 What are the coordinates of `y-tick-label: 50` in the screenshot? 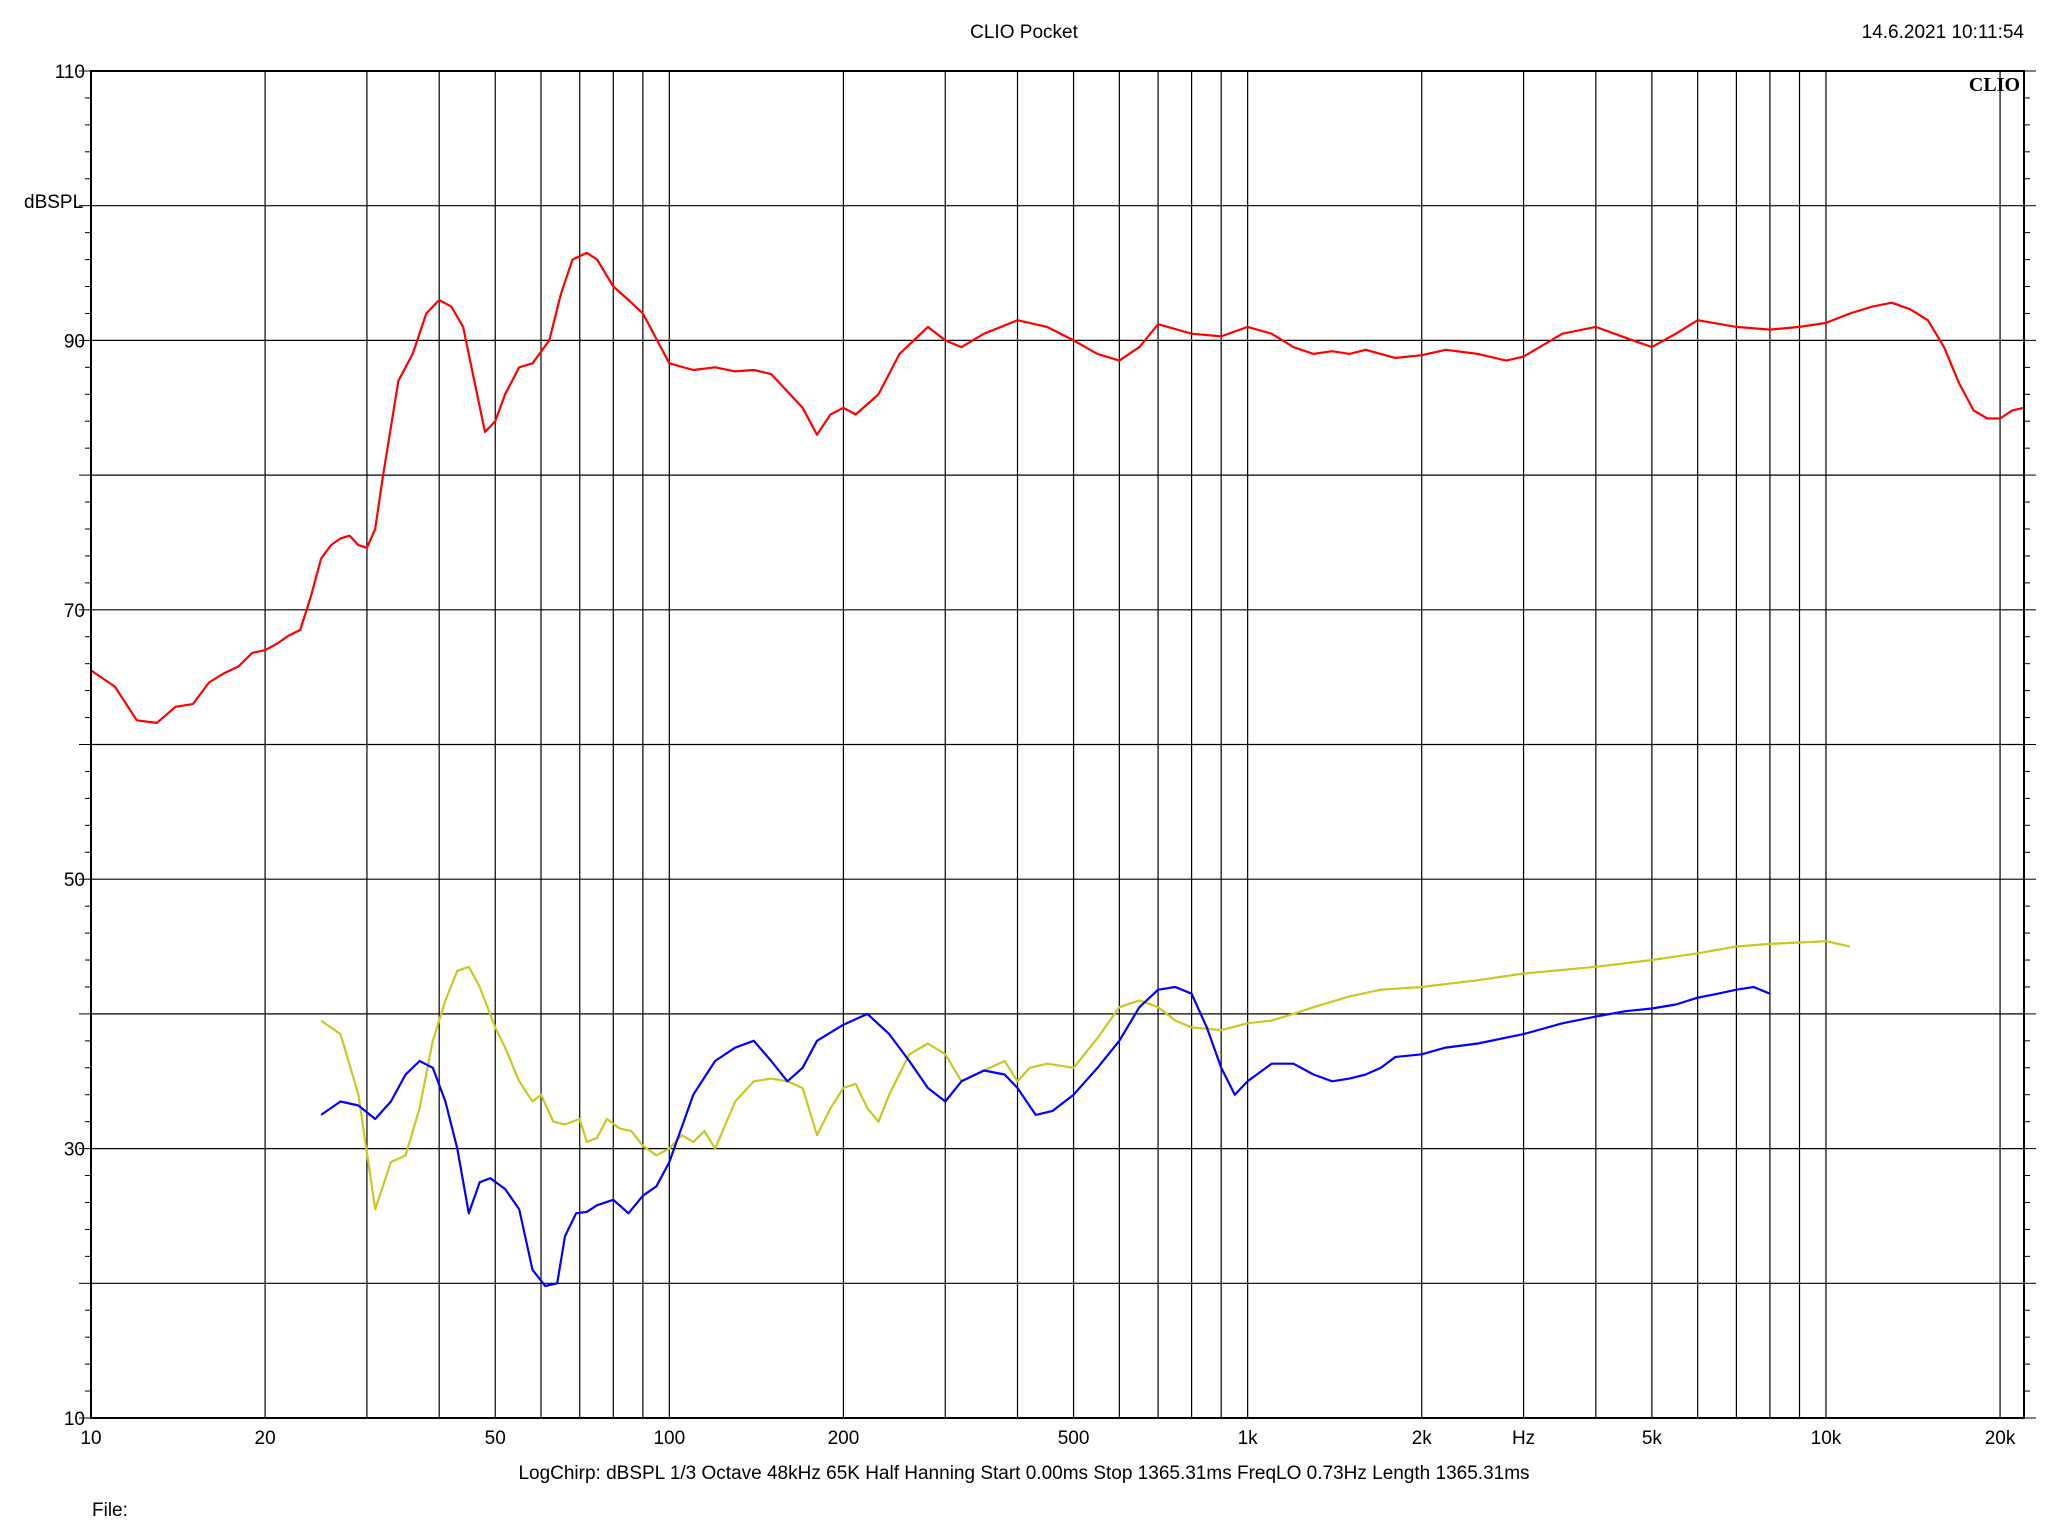 It's located at (74, 880).